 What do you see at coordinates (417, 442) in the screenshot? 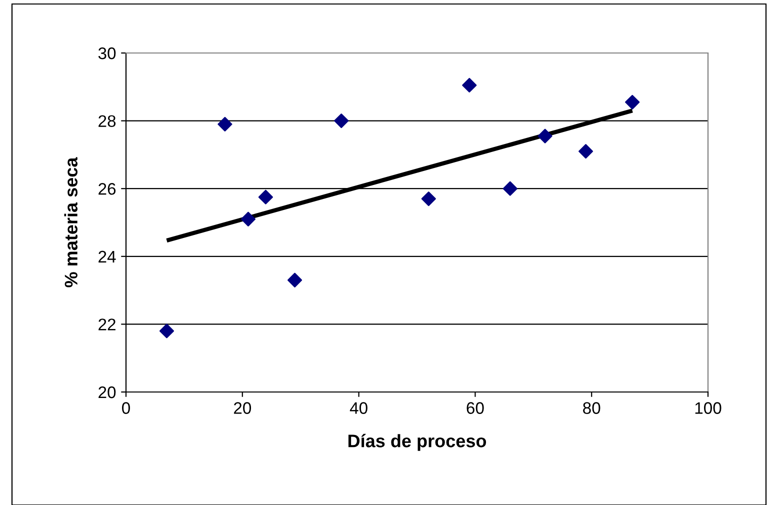
I see `x-axis-title: Días de proceso` at bounding box center [417, 442].